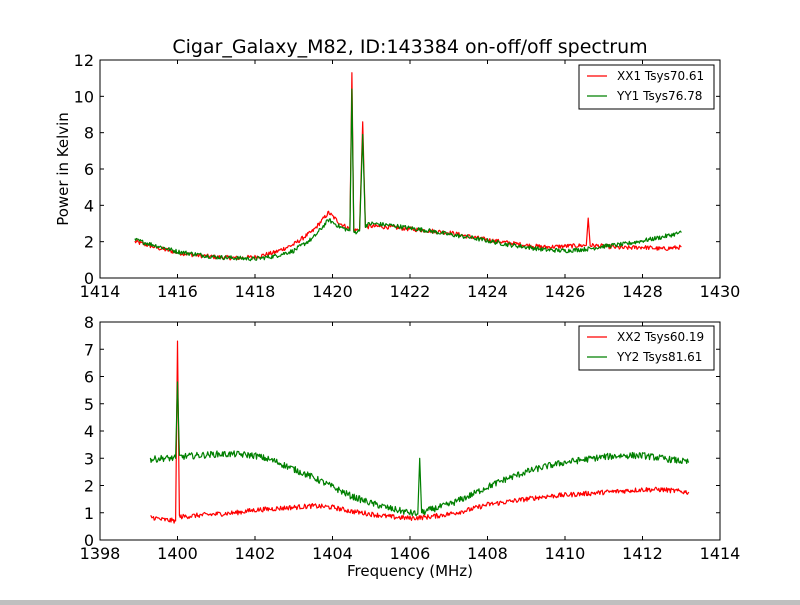  I want to click on x-tick-label: 1430, so click(720, 291).